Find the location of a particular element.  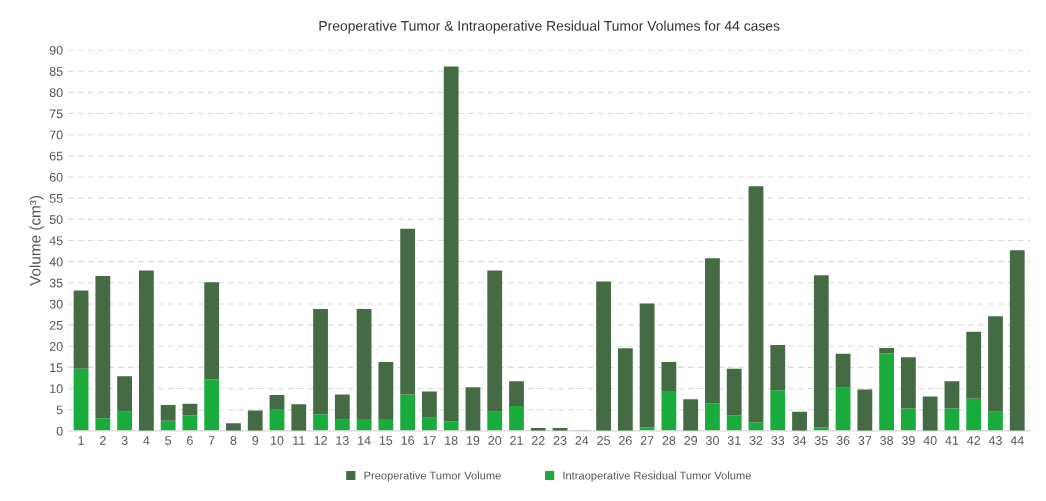

x-tick-label: 40 is located at coordinates (930, 440).